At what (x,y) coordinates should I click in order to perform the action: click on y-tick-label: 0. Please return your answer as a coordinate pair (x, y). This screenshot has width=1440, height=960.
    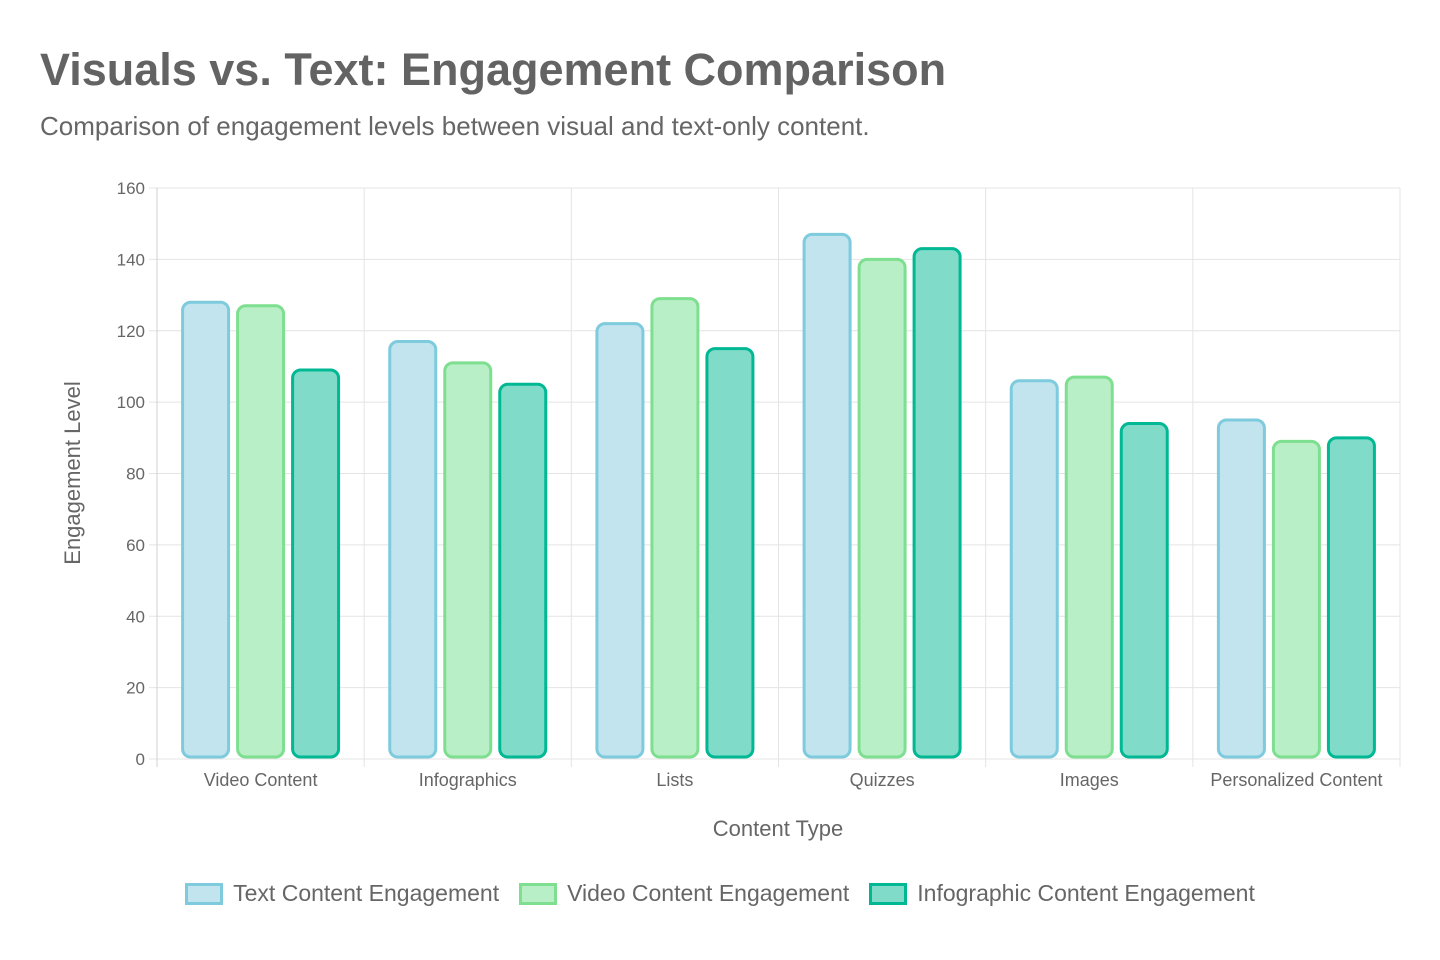
    Looking at the image, I should click on (140, 759).